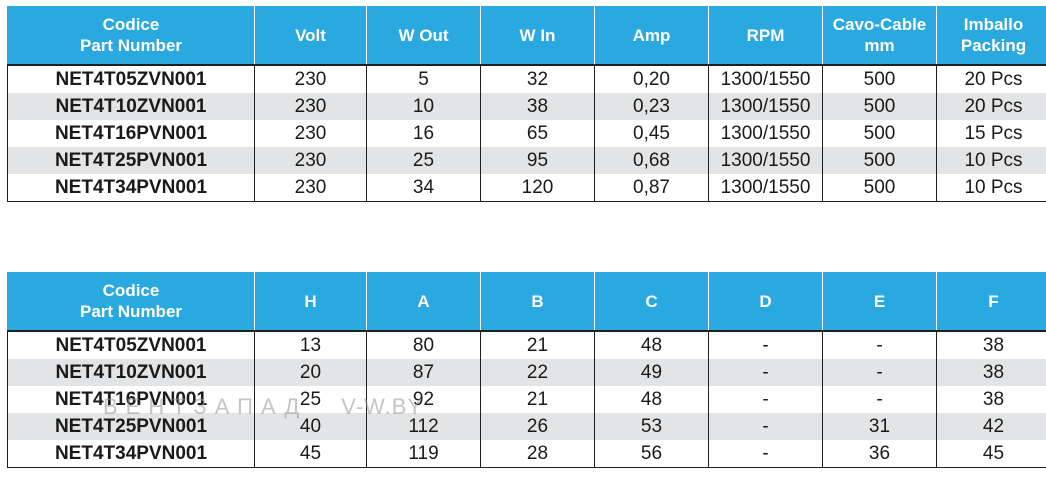 The image size is (1046, 490). What do you see at coordinates (423, 35) in the screenshot?
I see `column-header: W Out` at bounding box center [423, 35].